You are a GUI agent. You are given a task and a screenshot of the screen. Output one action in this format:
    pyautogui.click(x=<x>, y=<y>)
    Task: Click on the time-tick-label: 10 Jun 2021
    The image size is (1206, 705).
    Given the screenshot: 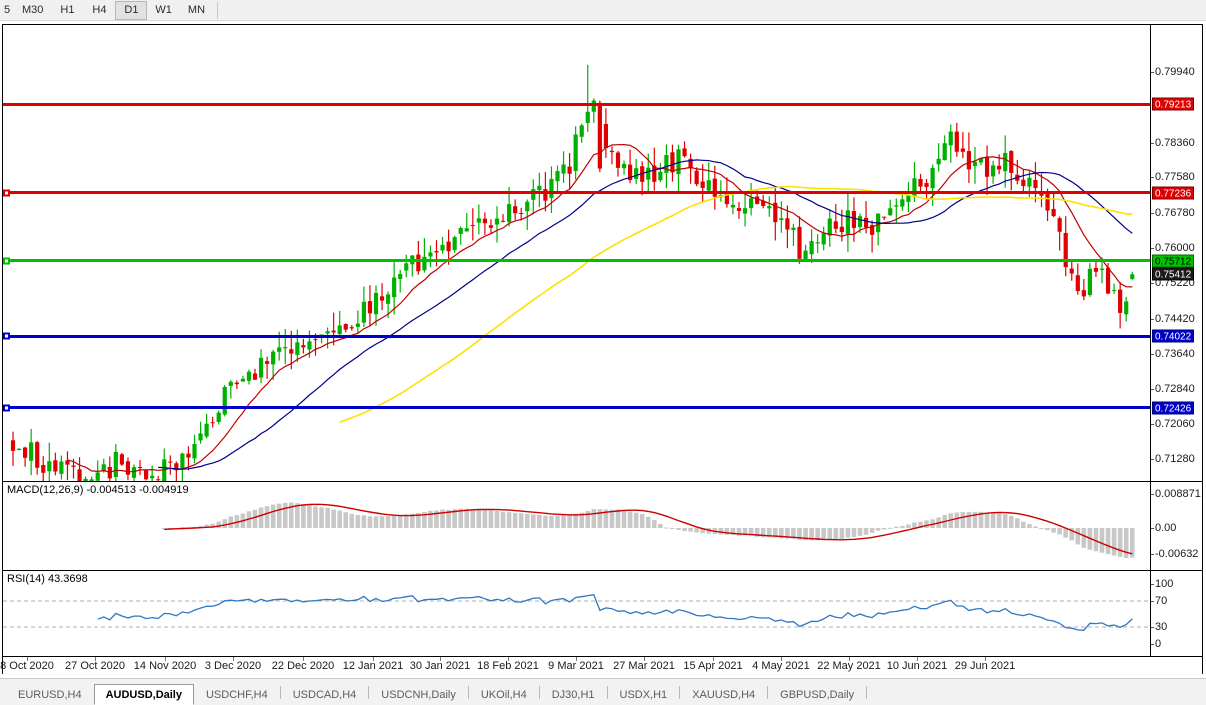 What is the action you would take?
    pyautogui.click(x=917, y=666)
    